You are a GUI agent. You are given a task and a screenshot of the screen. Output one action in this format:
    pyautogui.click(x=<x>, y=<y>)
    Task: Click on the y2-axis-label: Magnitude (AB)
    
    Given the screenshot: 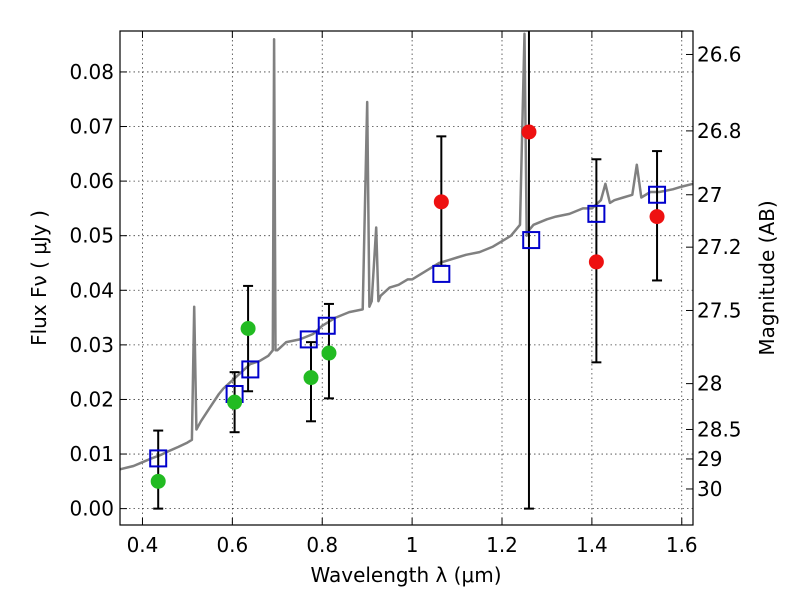 What is the action you would take?
    pyautogui.click(x=767, y=277)
    